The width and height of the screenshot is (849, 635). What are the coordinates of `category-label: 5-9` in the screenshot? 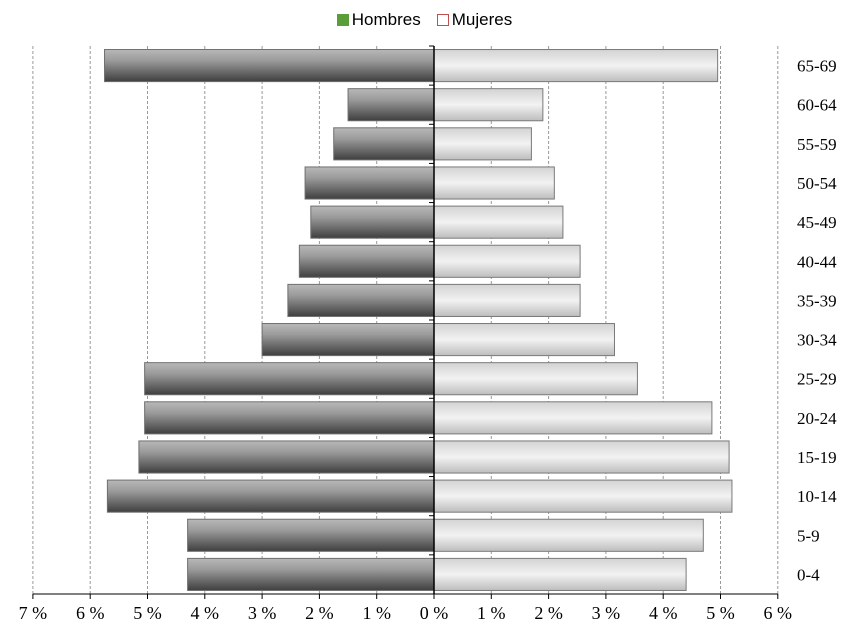 It's located at (808, 535).